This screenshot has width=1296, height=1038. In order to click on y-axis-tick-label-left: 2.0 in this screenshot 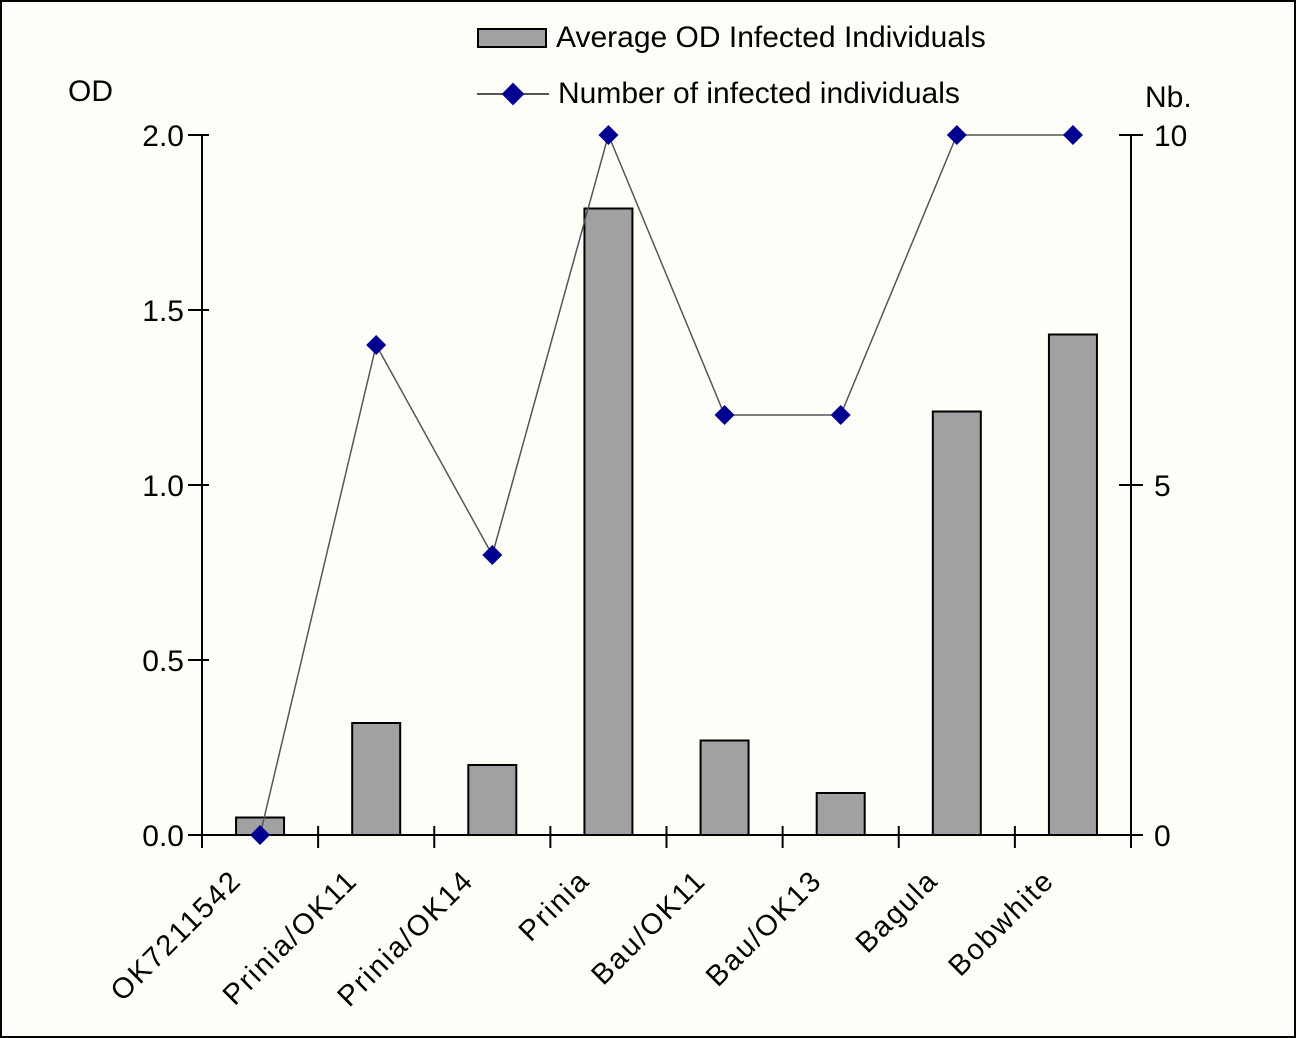, I will do `click(163, 136)`.